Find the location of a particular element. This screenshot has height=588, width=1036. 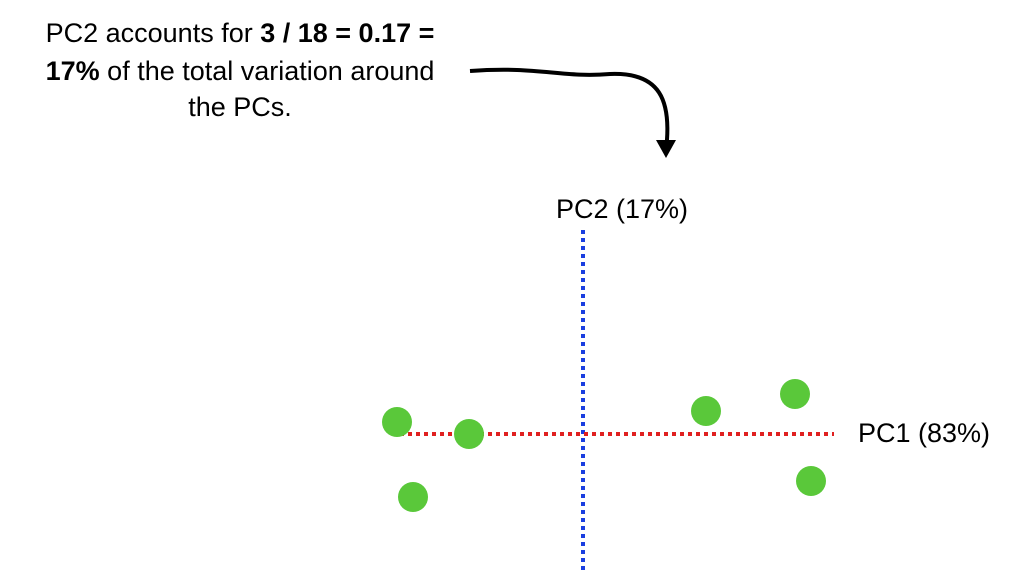

annotation-line: the PCs. is located at coordinates (240, 107).